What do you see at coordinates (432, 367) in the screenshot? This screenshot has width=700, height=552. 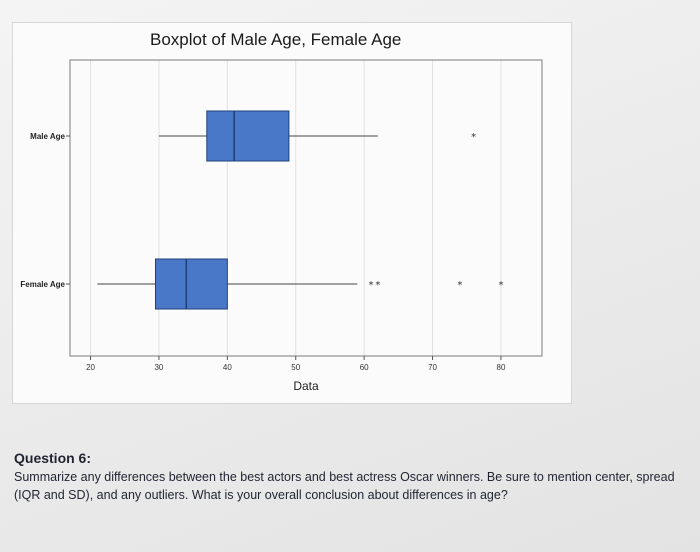 I see `x-tick-label-70: 70` at bounding box center [432, 367].